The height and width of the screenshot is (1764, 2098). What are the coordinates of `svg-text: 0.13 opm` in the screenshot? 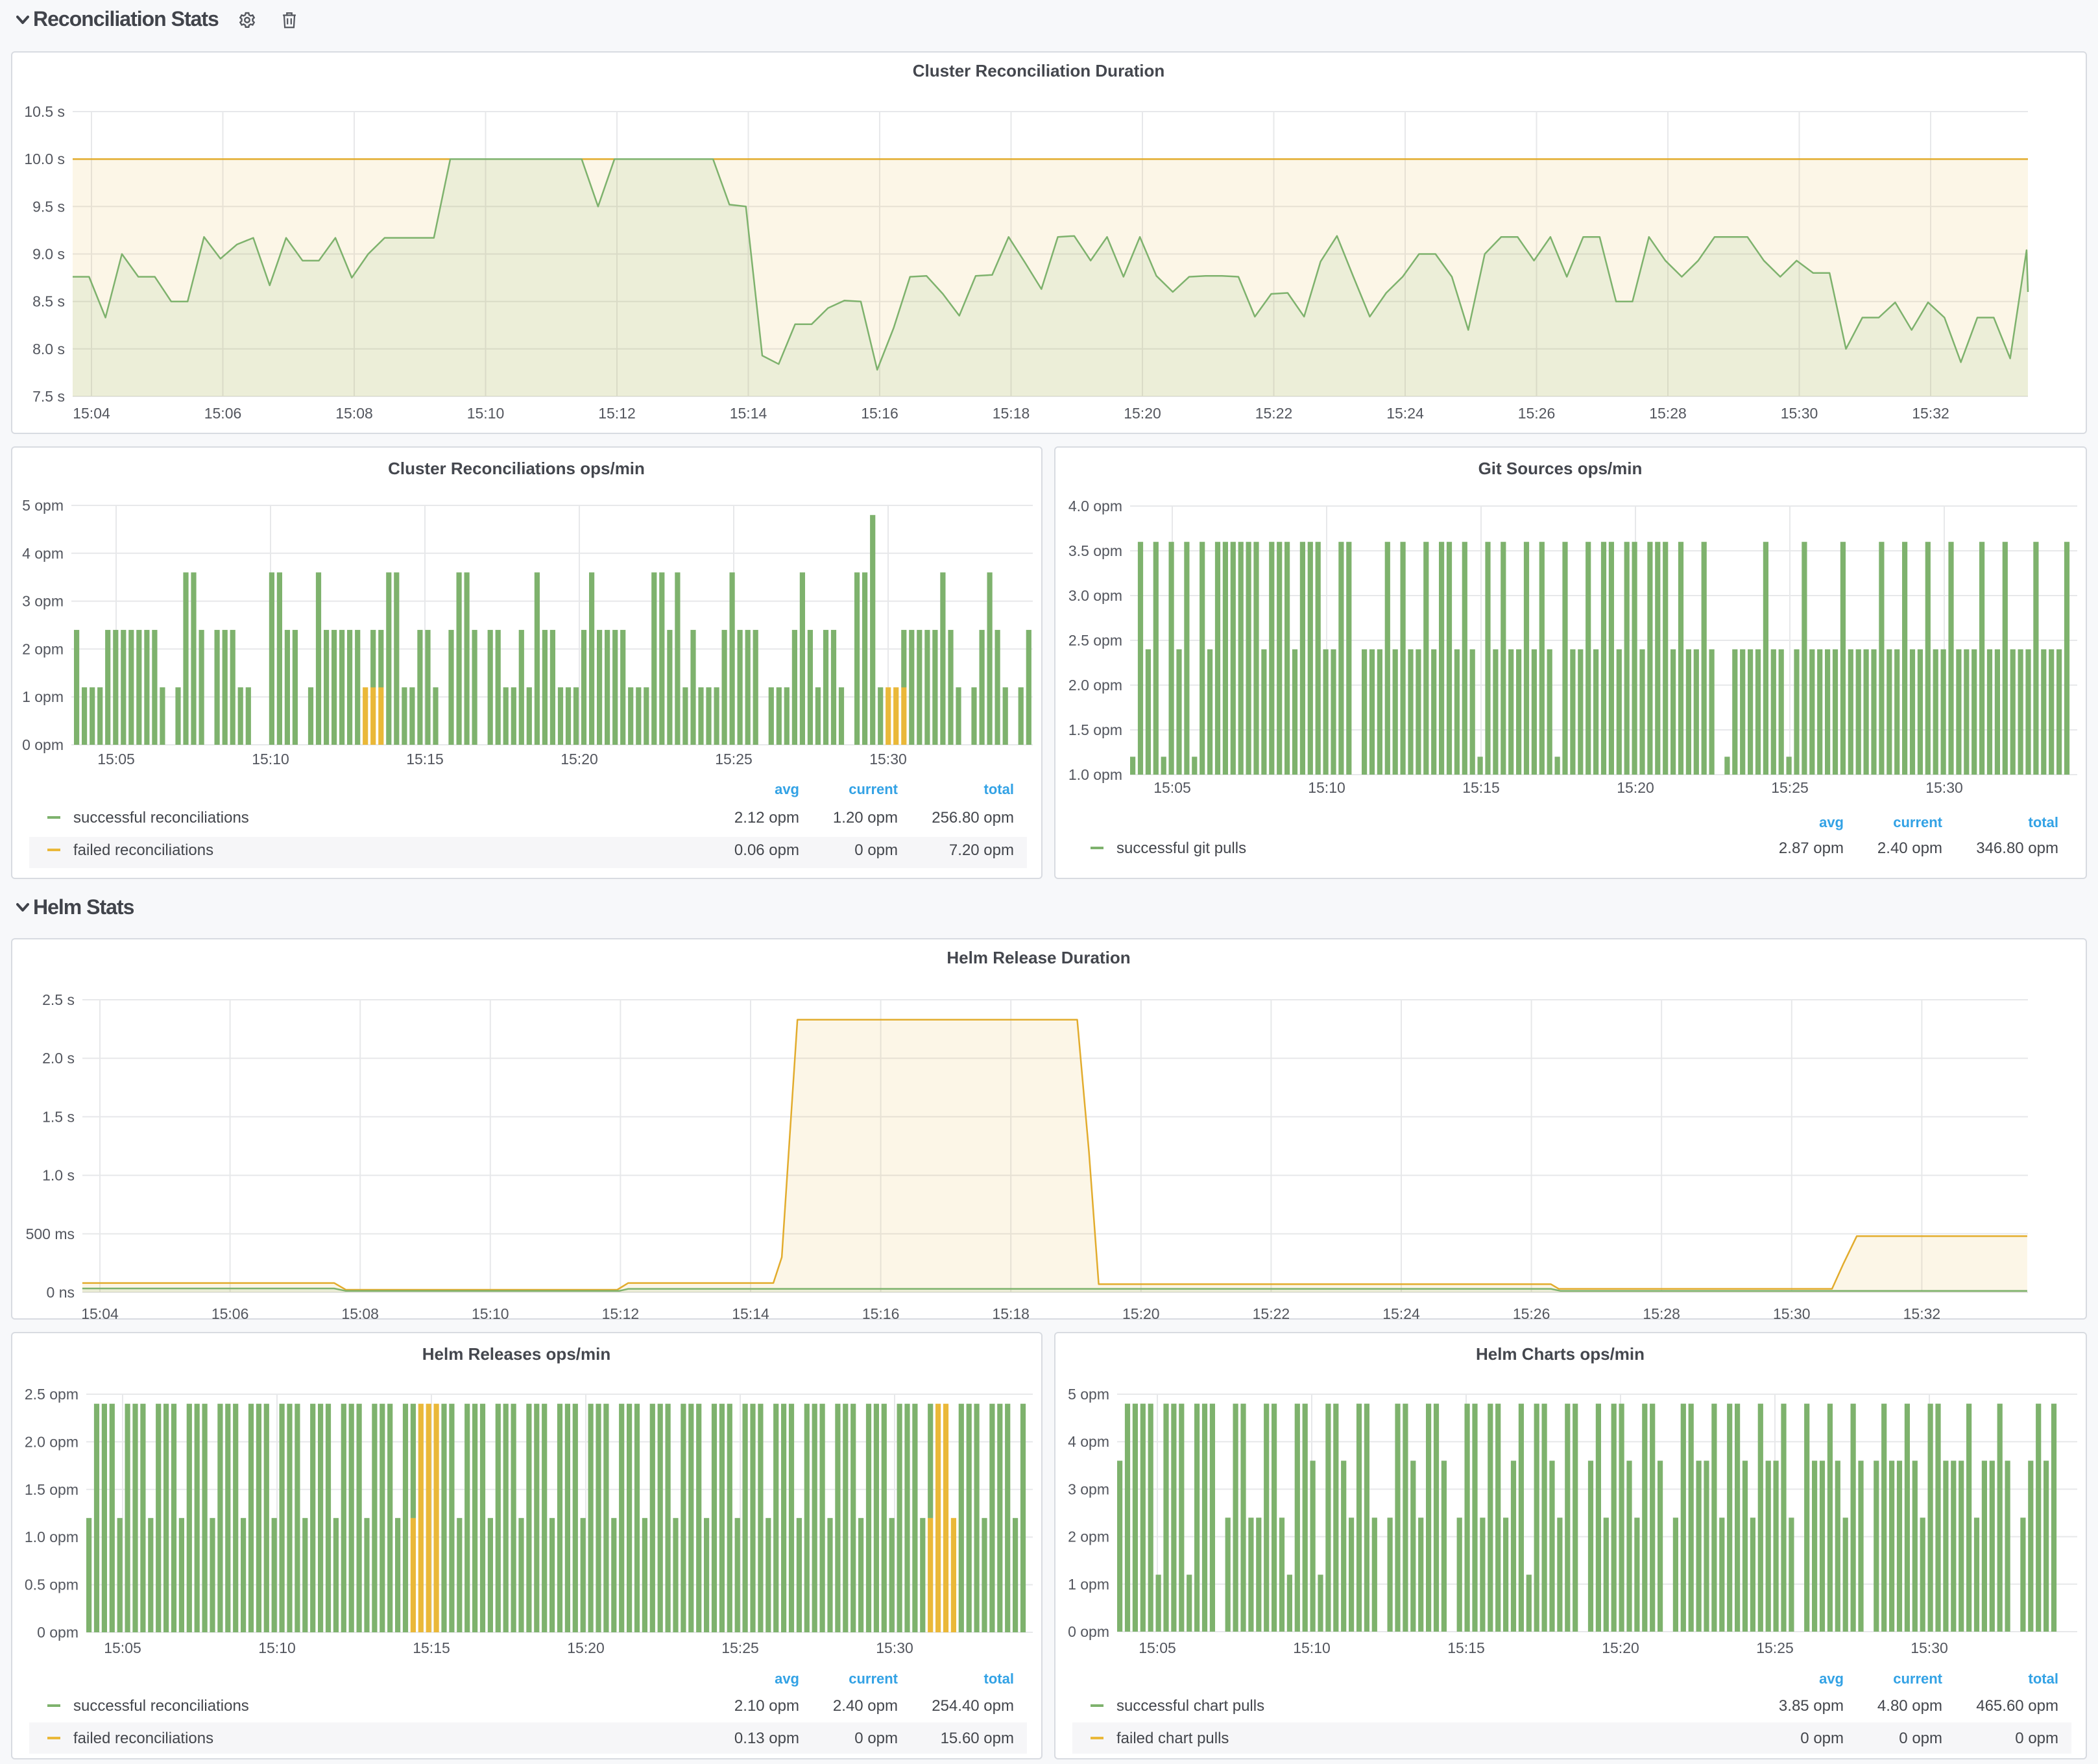 It's located at (766, 1738).